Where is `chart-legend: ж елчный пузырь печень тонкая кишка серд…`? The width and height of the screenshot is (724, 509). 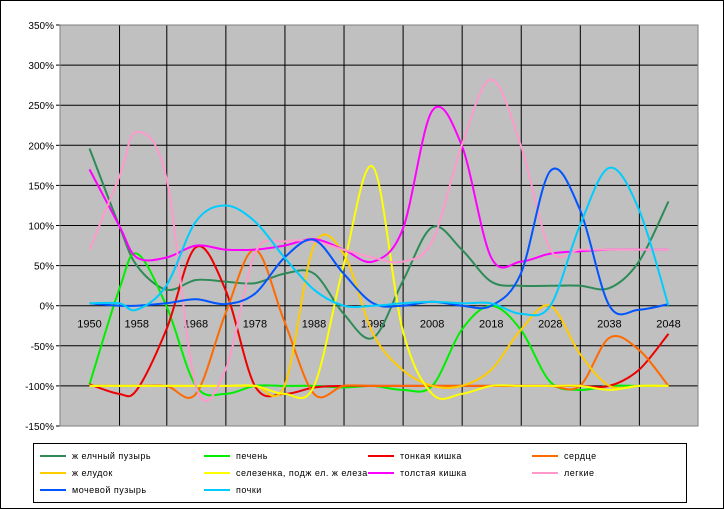
chart-legend: ж елчный пузырь печень тонкая кишка серд… is located at coordinates (360, 473).